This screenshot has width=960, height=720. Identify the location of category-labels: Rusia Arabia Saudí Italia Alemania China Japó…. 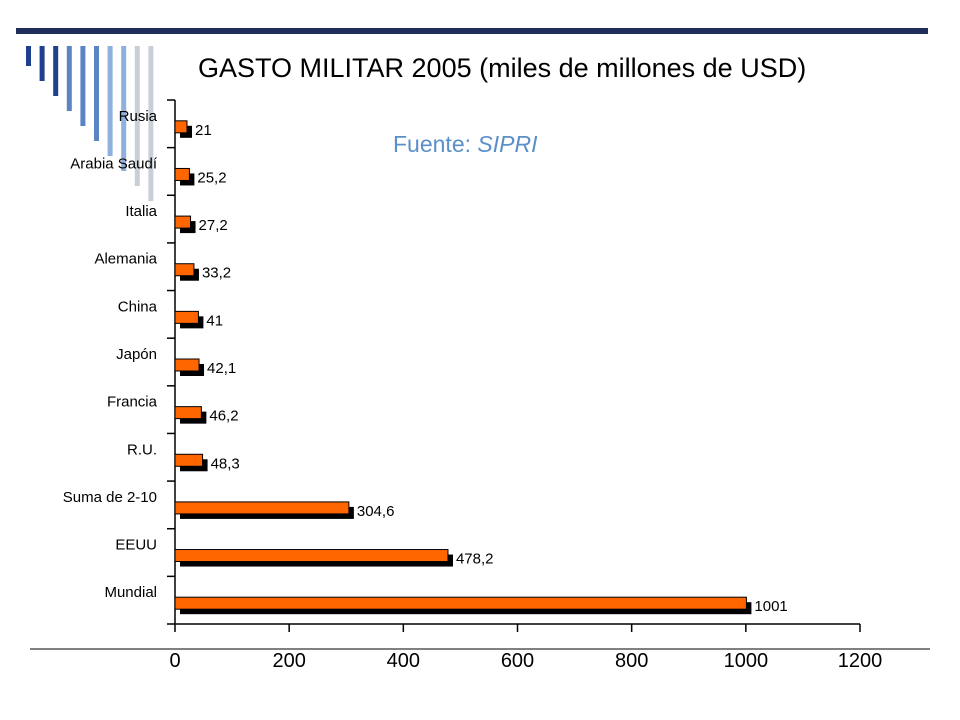
(110, 354).